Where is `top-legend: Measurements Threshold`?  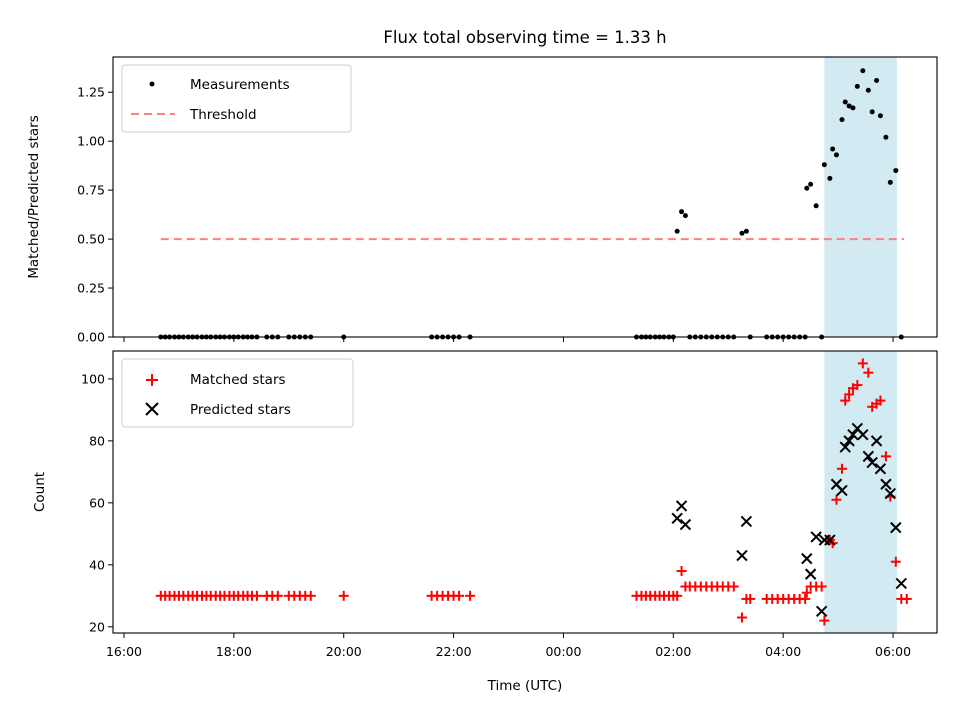
top-legend: Measurements Threshold is located at coordinates (236, 98).